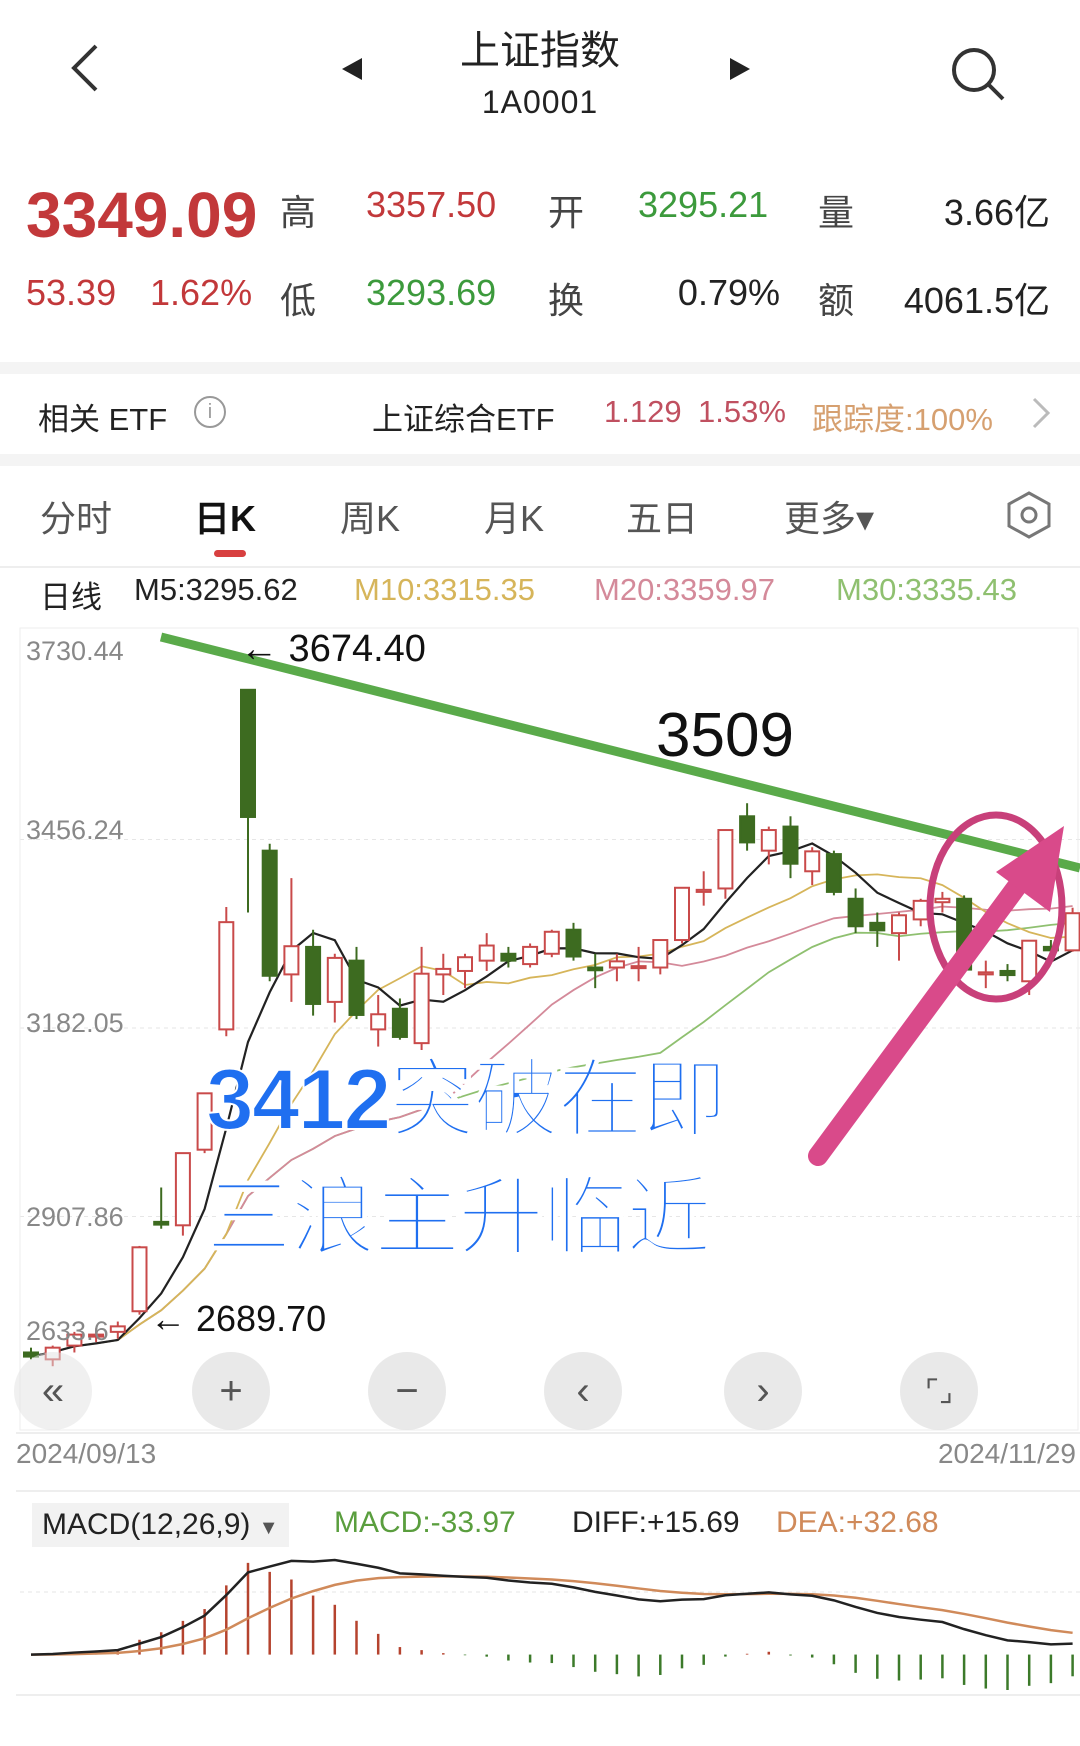  I want to click on minus-icon: −, so click(407, 1390).